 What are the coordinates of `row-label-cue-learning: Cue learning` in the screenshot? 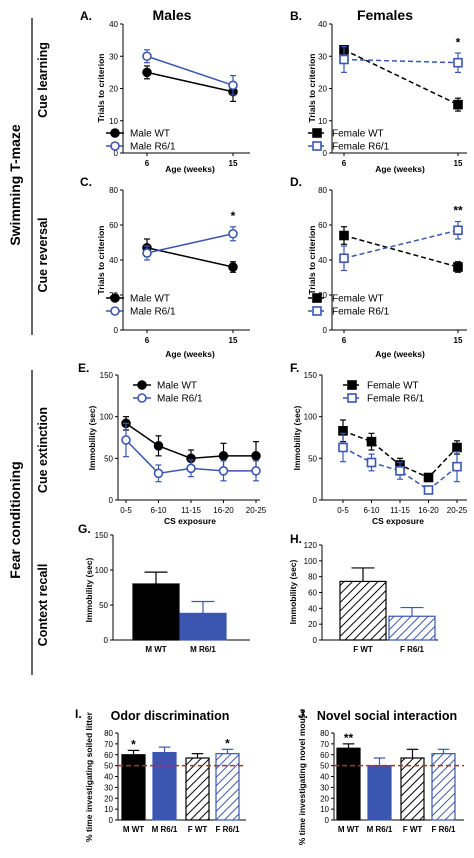 It's located at (43, 80).